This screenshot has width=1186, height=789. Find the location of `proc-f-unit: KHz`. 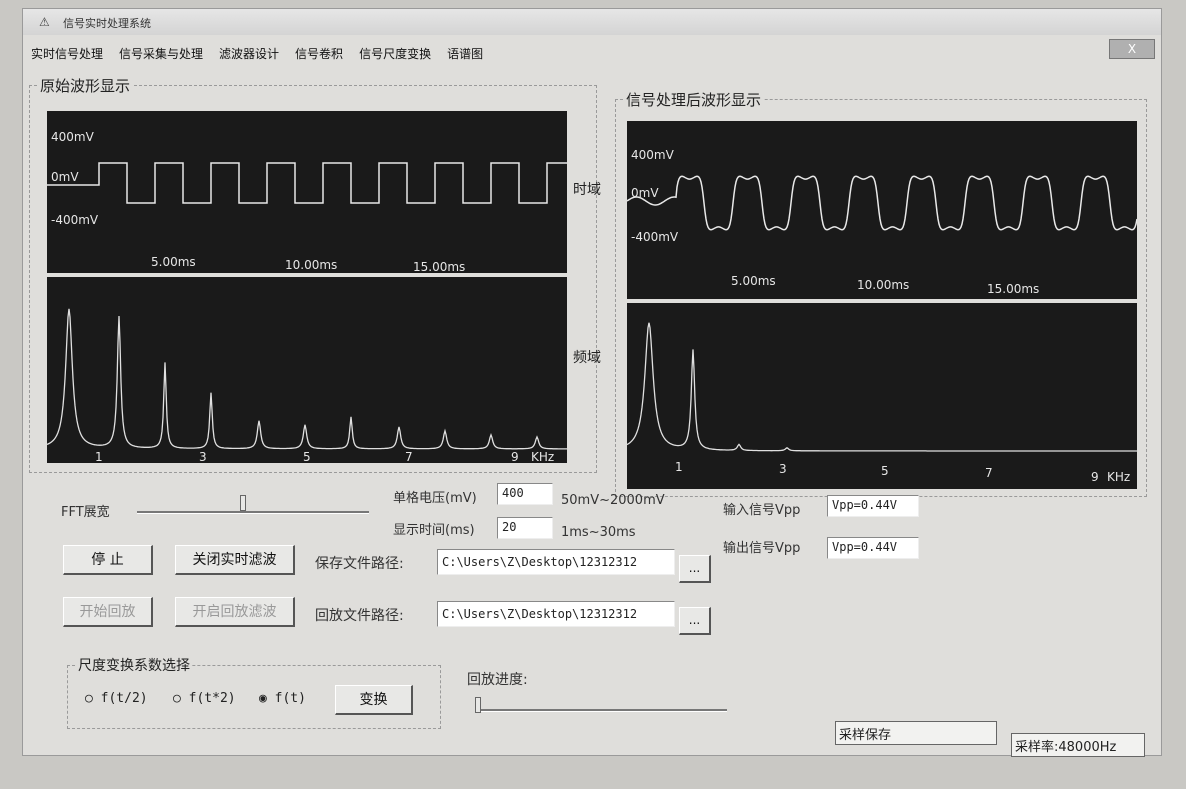

proc-f-unit: KHz is located at coordinates (1118, 477).